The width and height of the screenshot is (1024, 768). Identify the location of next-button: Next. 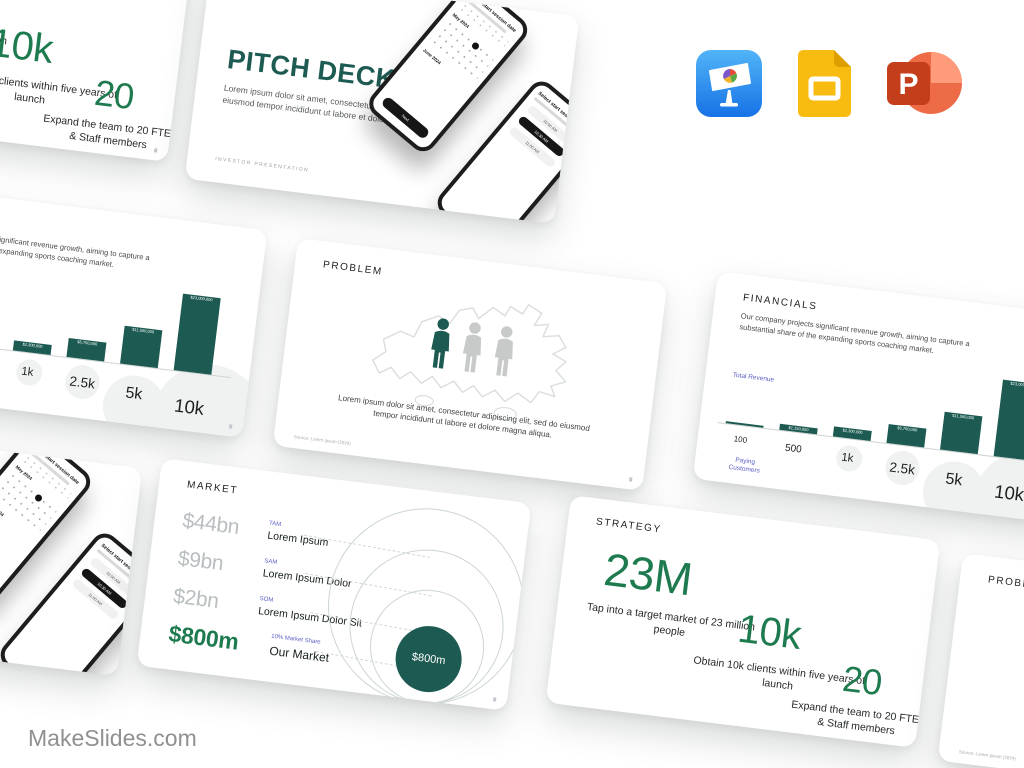
(405, 117).